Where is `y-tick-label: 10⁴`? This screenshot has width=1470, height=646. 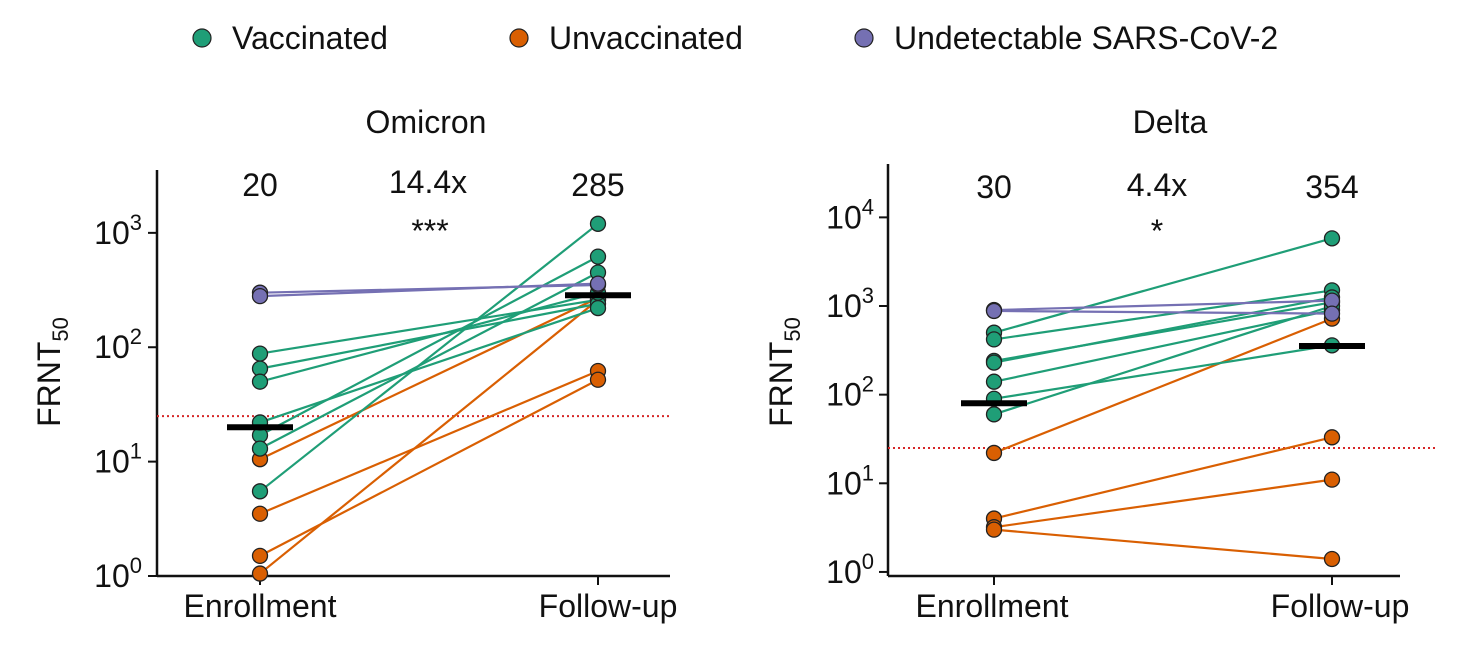
y-tick-label: 10⁴ is located at coordinates (850, 214).